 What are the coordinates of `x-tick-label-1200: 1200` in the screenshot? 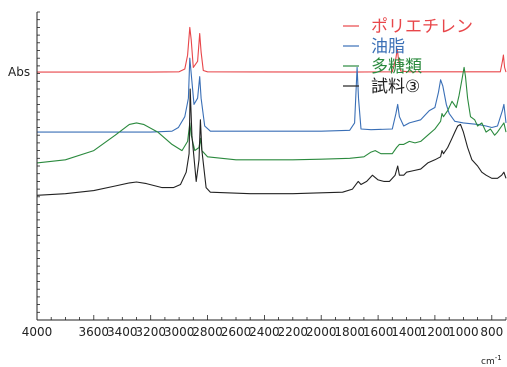 It's located at (435, 332).